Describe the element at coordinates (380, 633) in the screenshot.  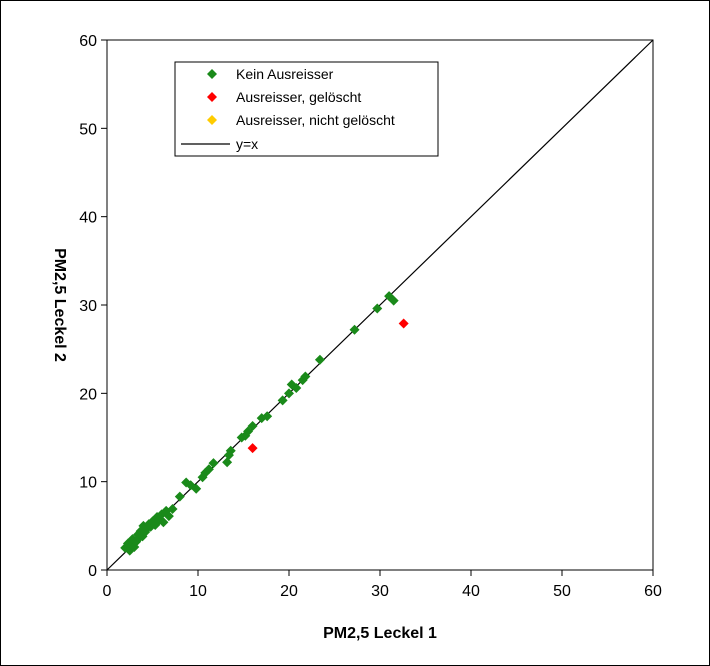
I see `x-axis-title: PM2,5 Leckel 1` at that location.